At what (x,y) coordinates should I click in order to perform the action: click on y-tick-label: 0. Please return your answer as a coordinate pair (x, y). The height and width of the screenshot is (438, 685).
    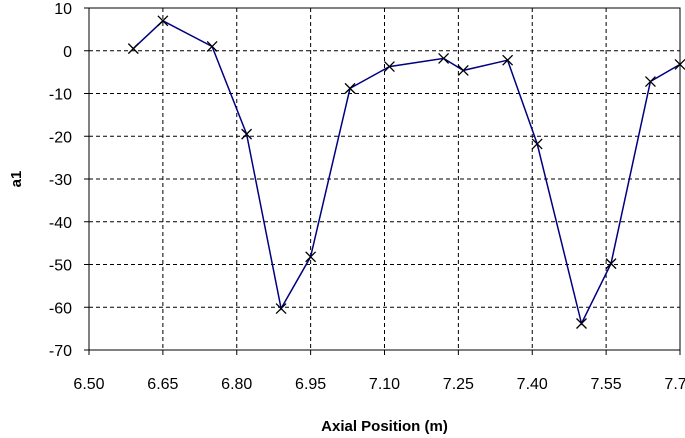
    Looking at the image, I should click on (67, 52).